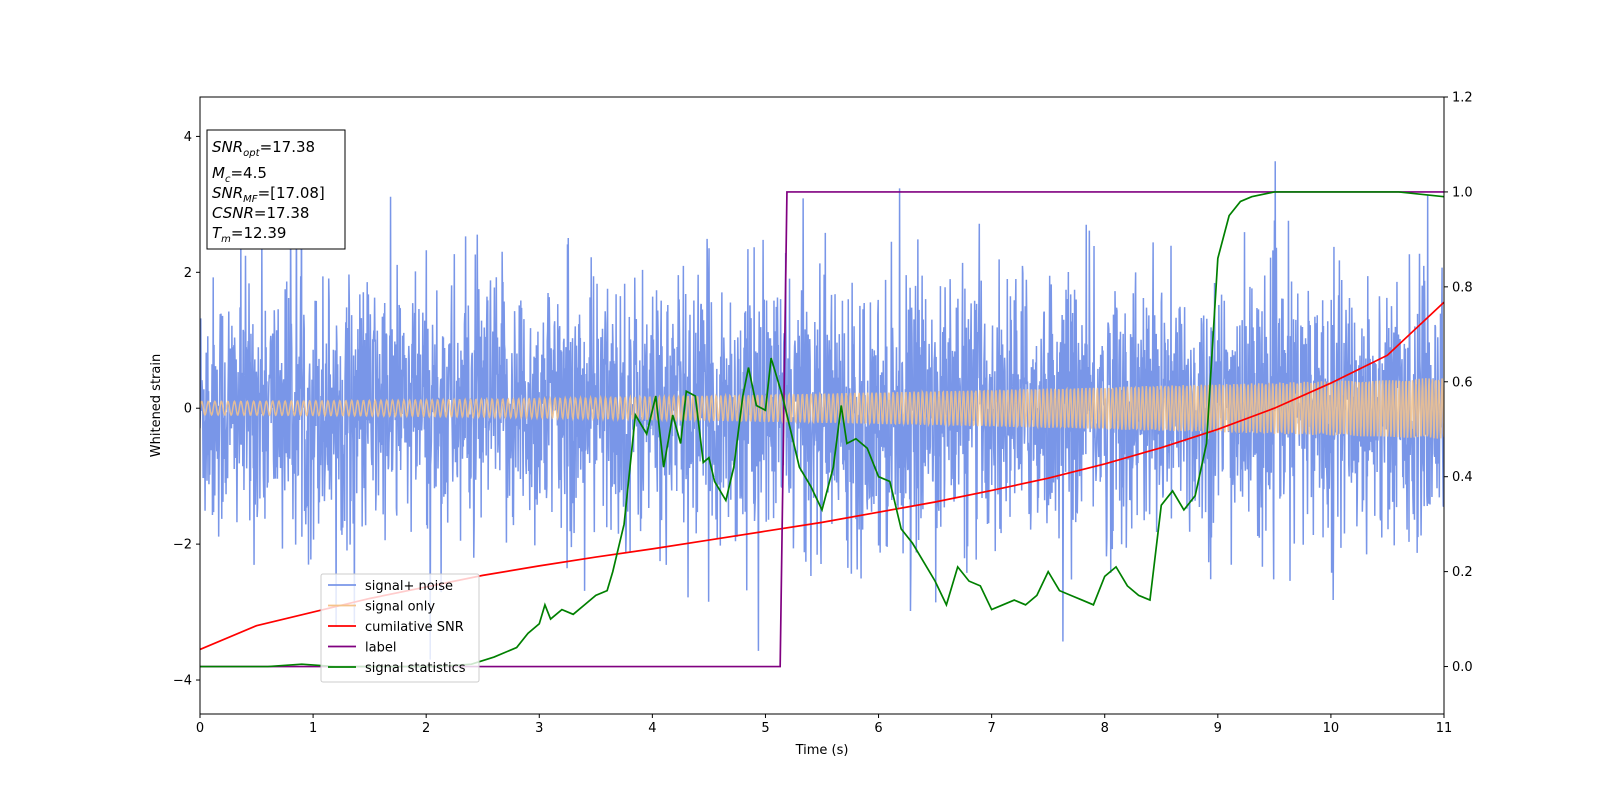 The height and width of the screenshot is (800, 1600). What do you see at coordinates (400, 607) in the screenshot?
I see `legend-label: signal only` at bounding box center [400, 607].